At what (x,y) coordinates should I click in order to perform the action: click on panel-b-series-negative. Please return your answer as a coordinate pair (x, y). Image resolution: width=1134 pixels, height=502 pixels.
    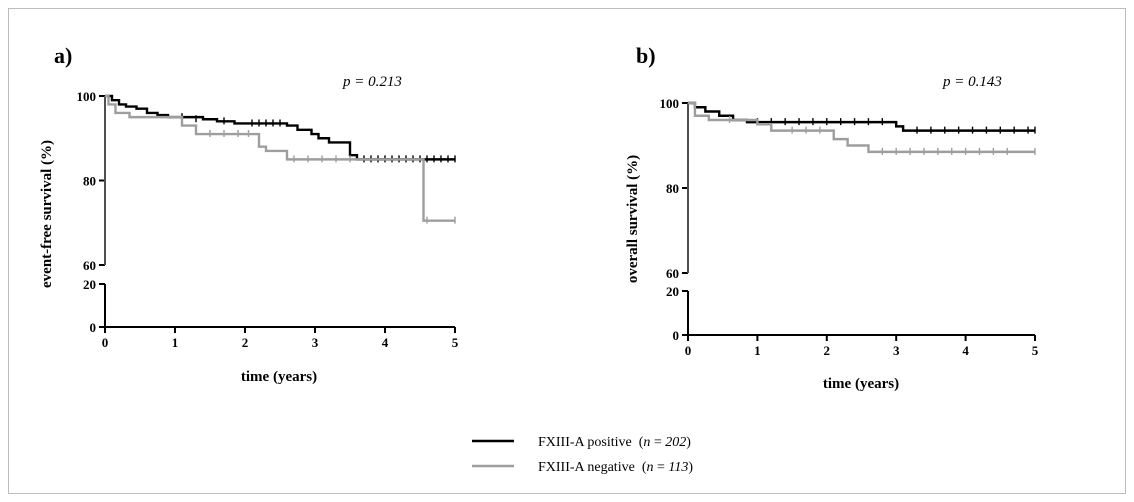
    Looking at the image, I should click on (861, 127).